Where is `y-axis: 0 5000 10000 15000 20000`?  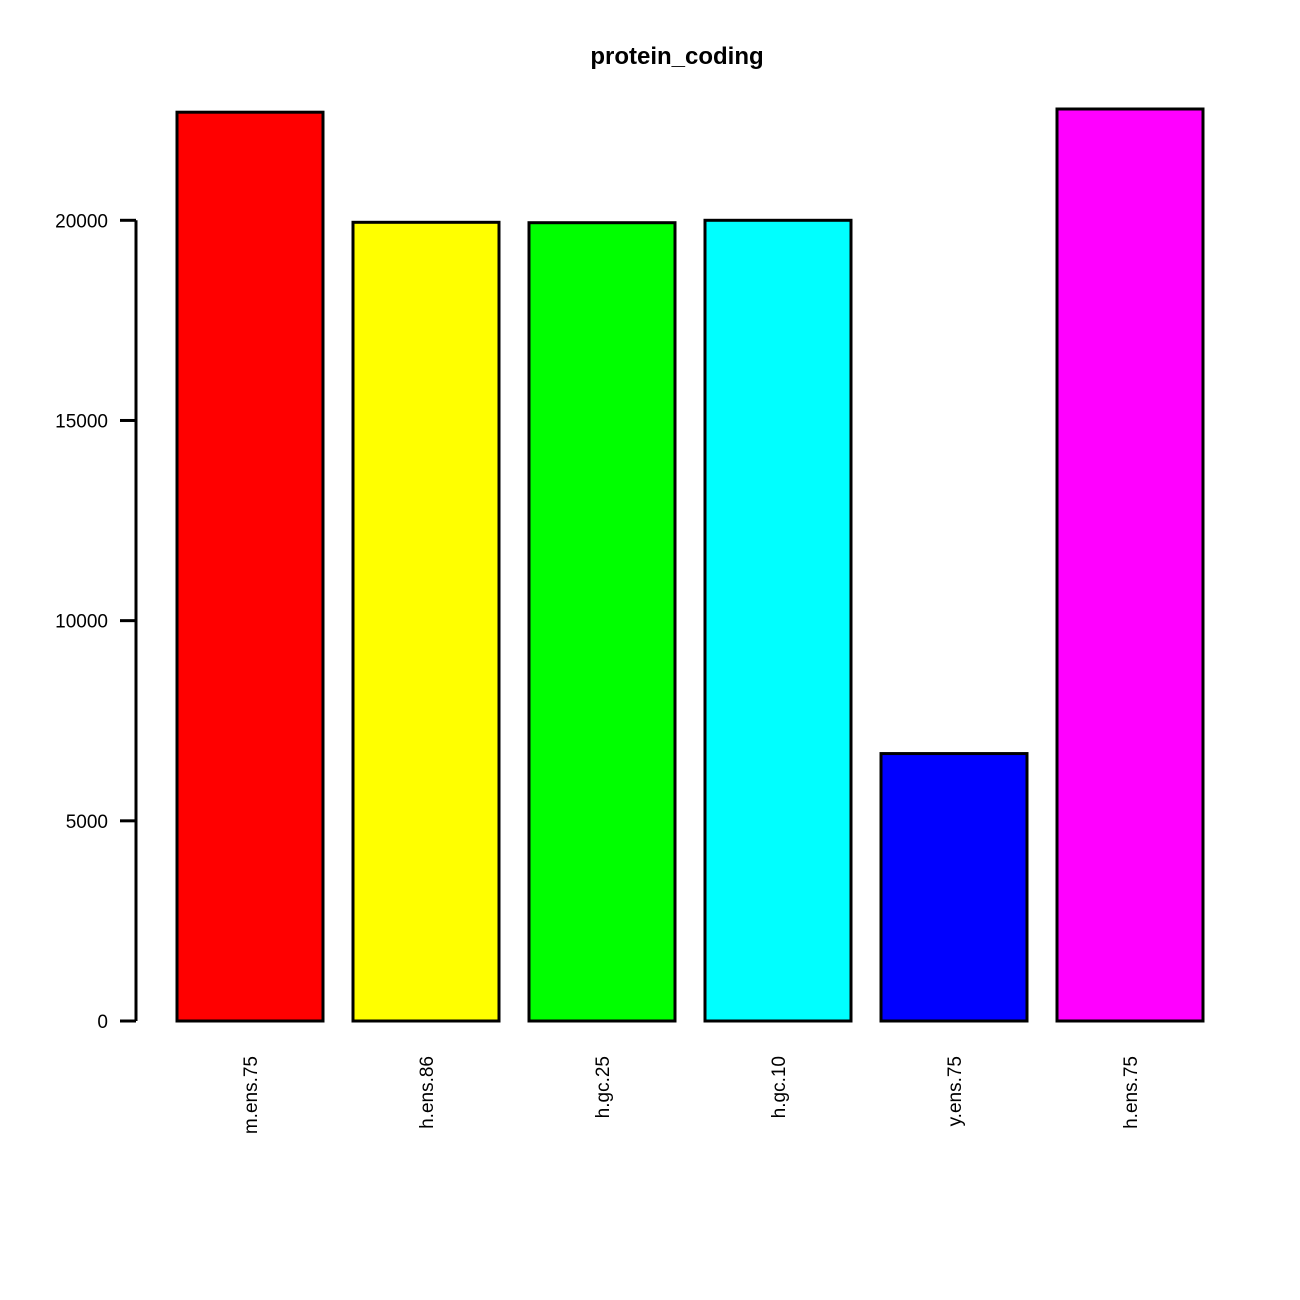
y-axis: 0 5000 10000 15000 20000 is located at coordinates (96, 622).